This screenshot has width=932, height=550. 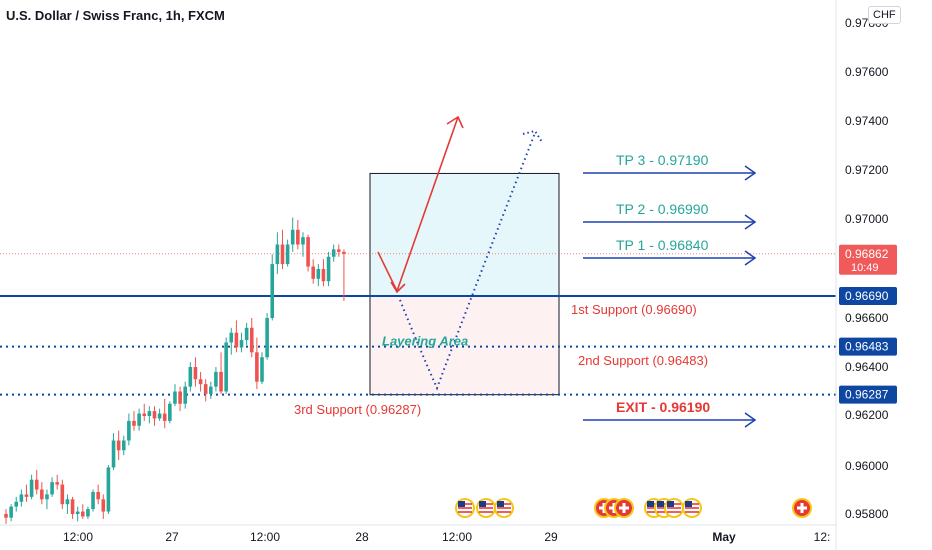 I want to click on price-tick-label: 0.97400, so click(x=867, y=121).